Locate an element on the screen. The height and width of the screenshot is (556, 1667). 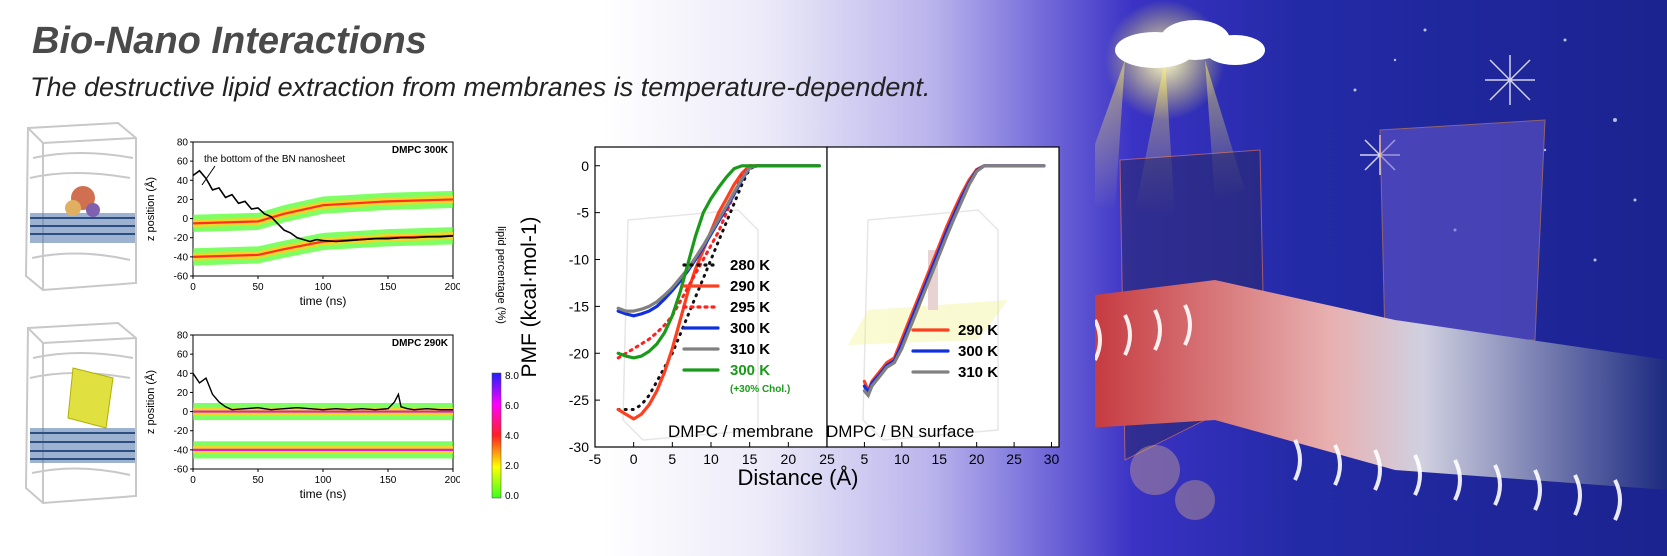
simulation-box-top-image is located at coordinates (80, 206).